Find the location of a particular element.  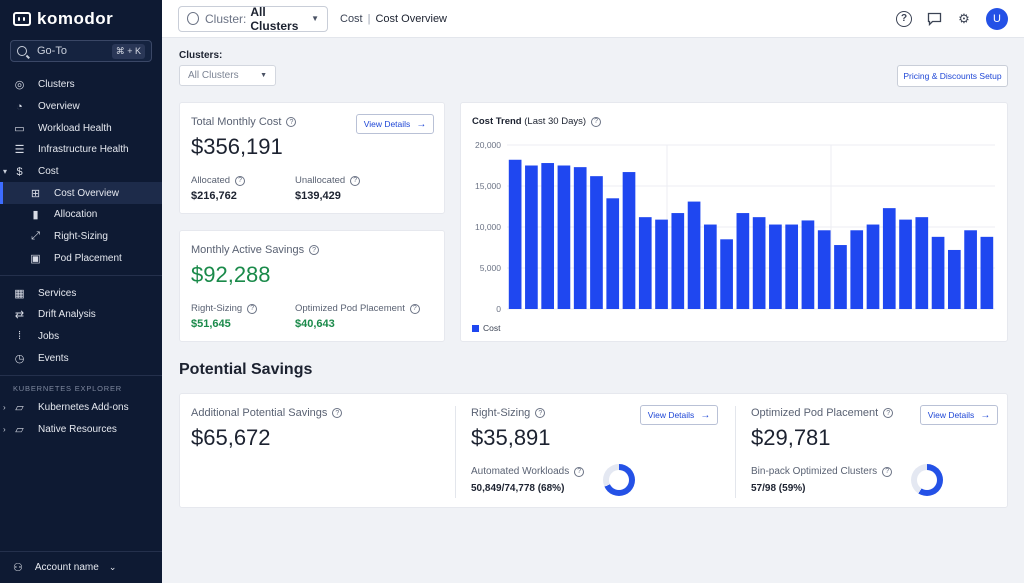

sidebar-item-workload-health: ▭ Workload Health is located at coordinates (81, 128).